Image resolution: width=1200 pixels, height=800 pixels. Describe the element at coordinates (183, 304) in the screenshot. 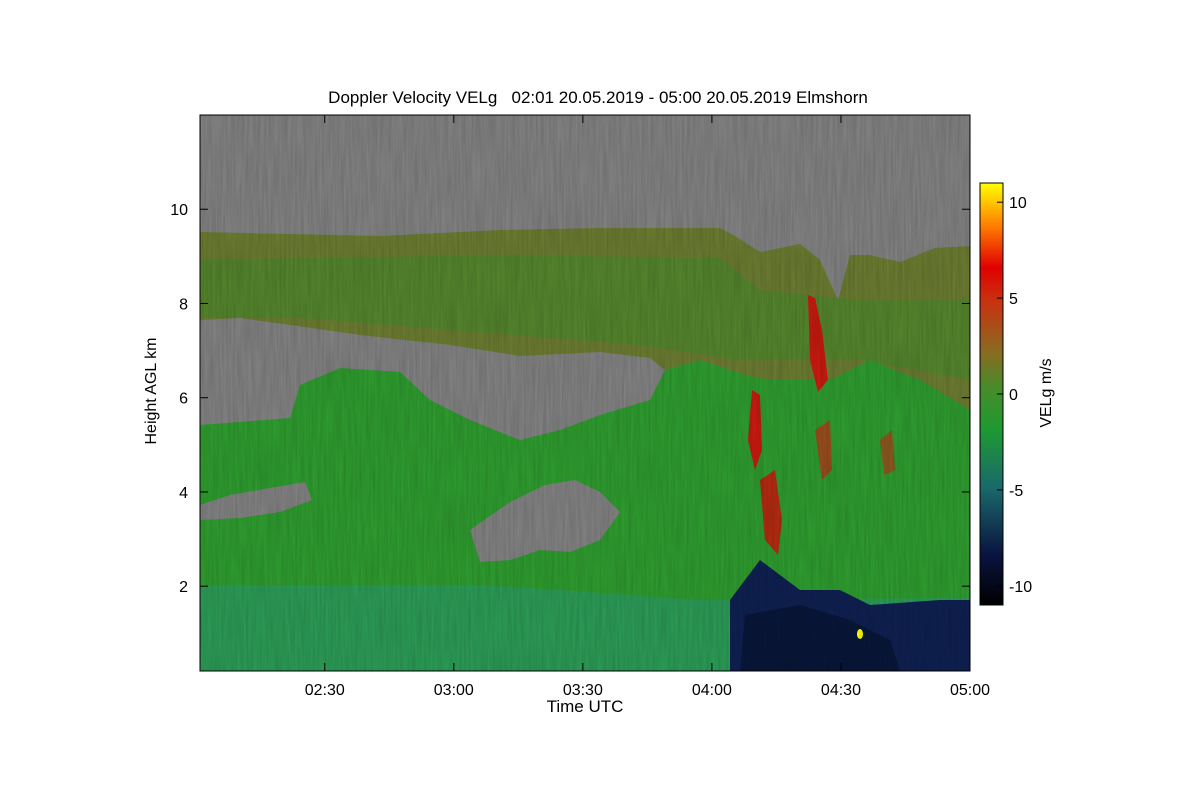

I see `y-tick-label: 8` at that location.